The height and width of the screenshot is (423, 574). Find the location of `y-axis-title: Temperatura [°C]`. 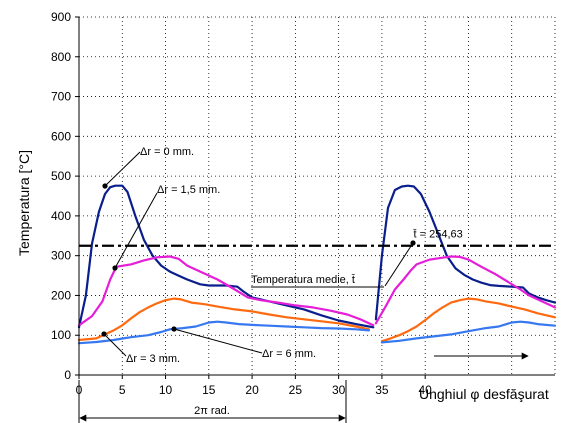

y-axis-title: Temperatura [°C] is located at coordinates (24, 203).